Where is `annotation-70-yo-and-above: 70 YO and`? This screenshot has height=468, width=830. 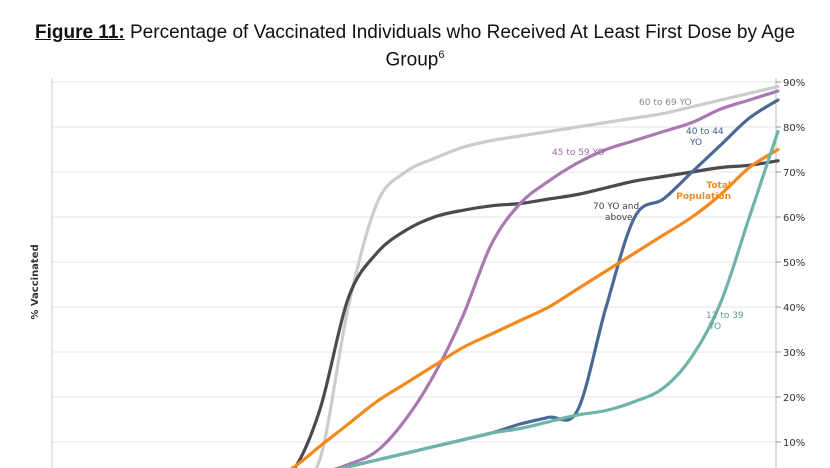 annotation-70-yo-and-above: 70 YO and is located at coordinates (616, 207).